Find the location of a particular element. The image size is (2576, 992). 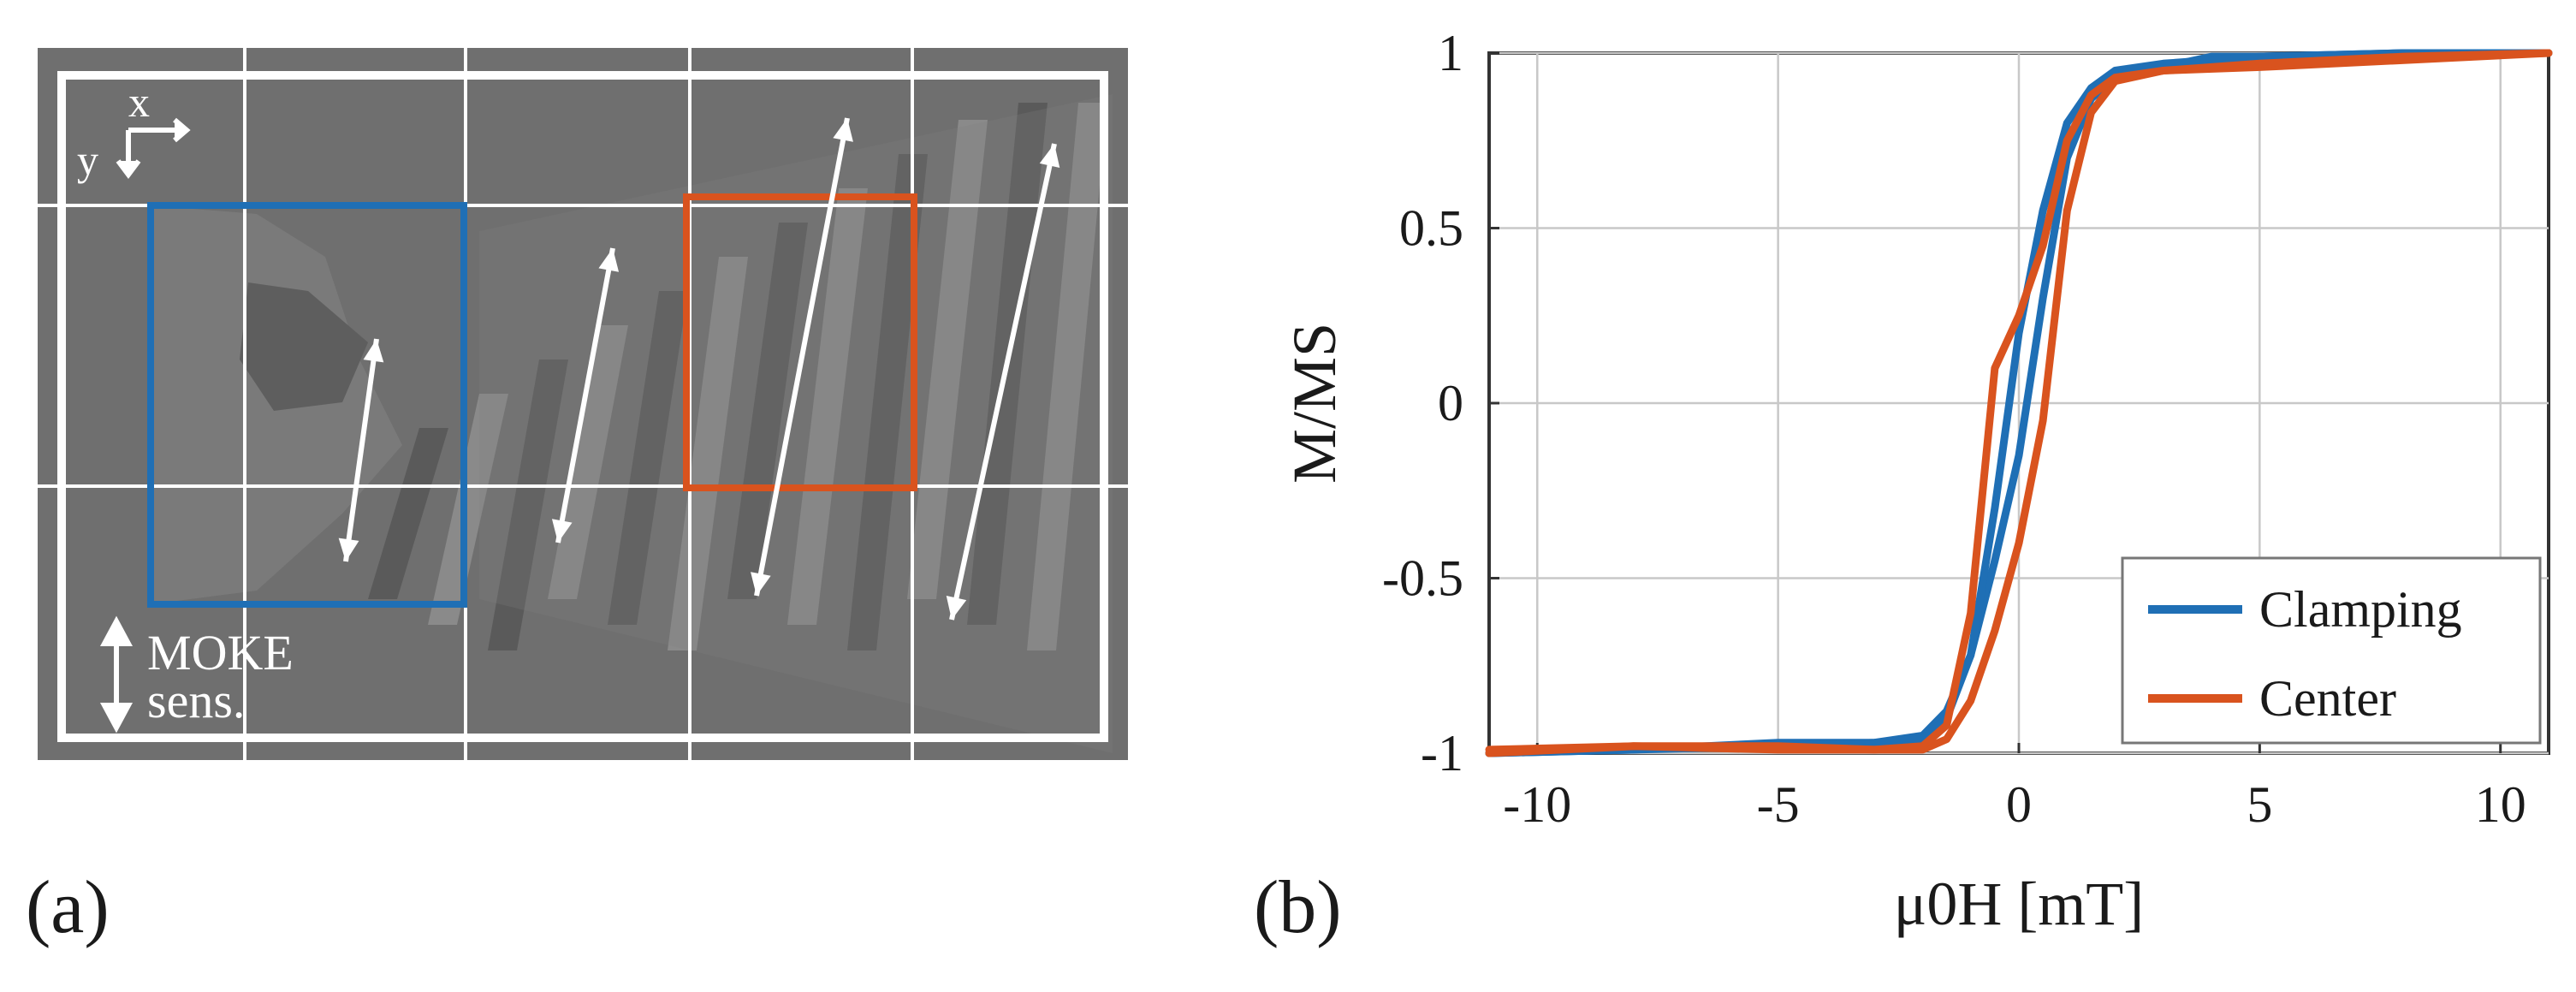

clamping-region-box is located at coordinates (307, 405).